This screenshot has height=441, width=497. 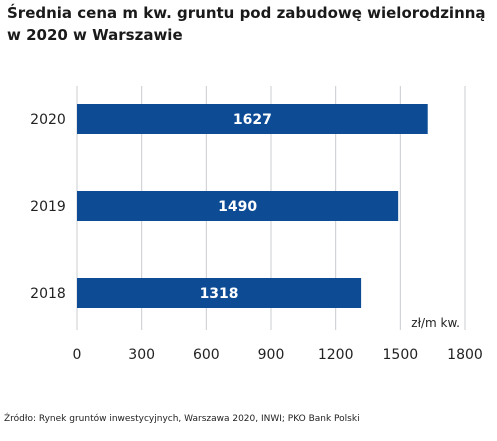 What do you see at coordinates (48, 294) in the screenshot?
I see `category-label: 2018` at bounding box center [48, 294].